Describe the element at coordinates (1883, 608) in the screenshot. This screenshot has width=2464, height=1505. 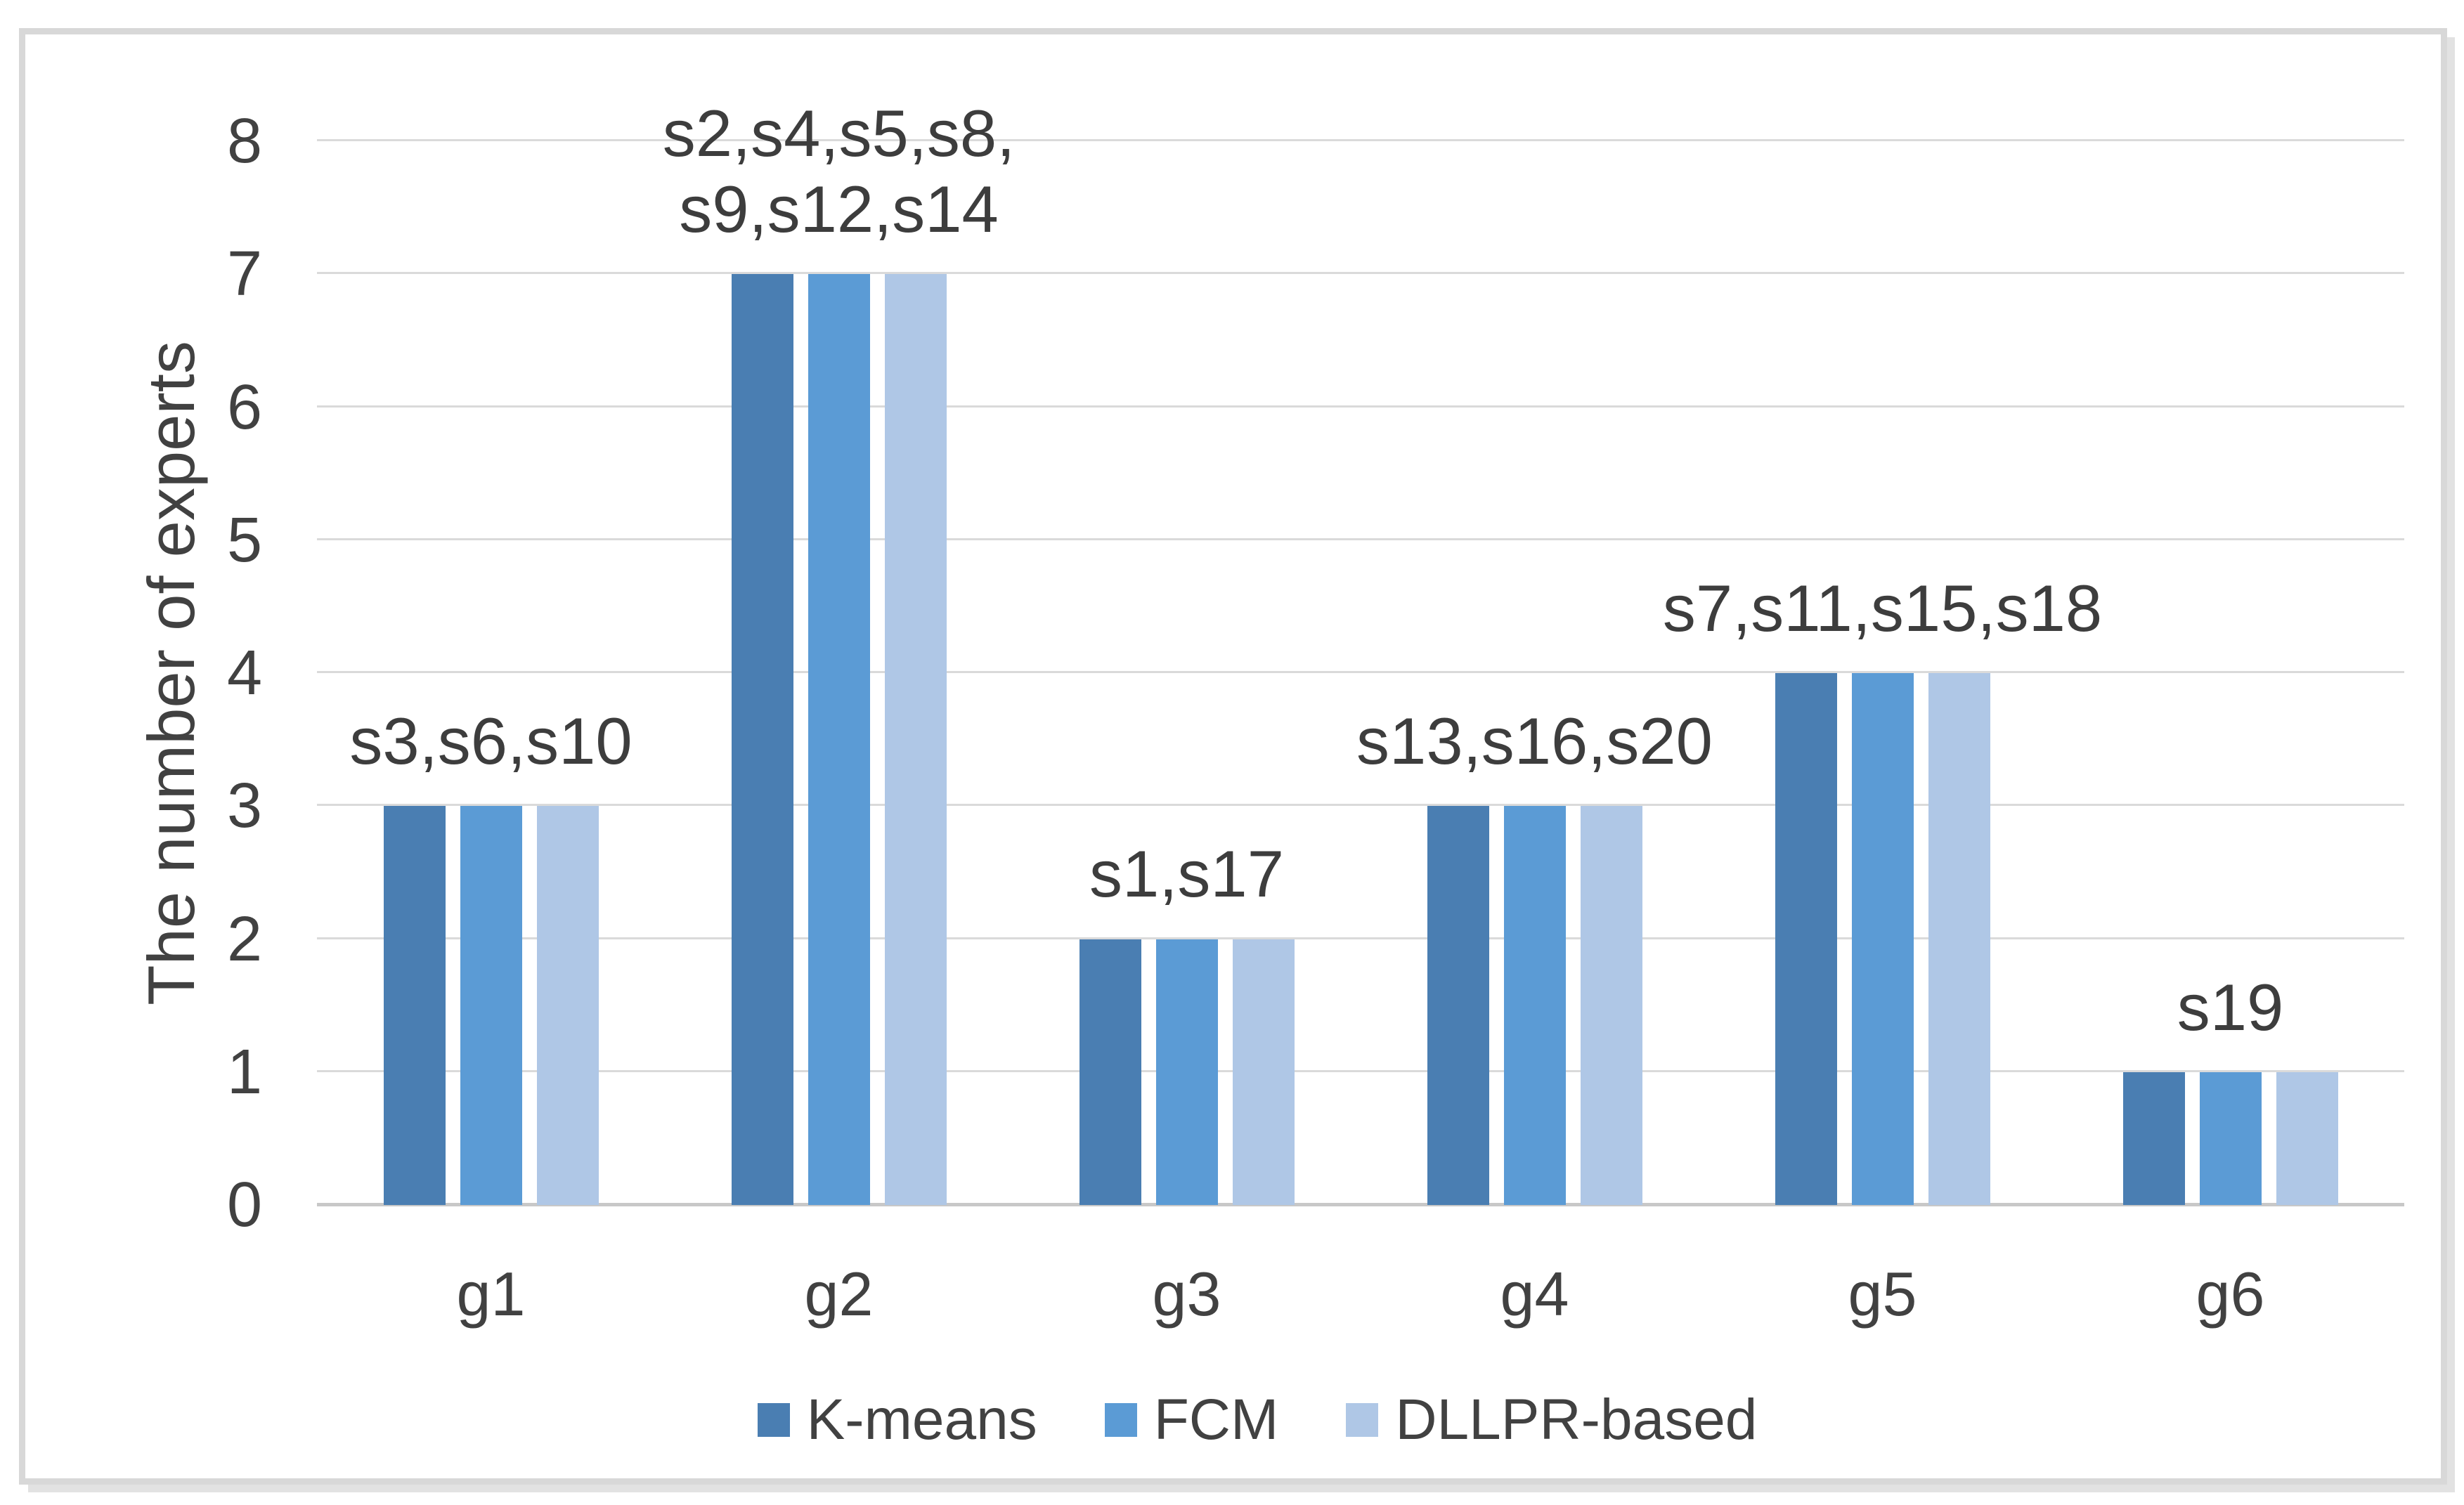
I see `bar-group-annotation-g5: s7,s11,s15,s18` at that location.